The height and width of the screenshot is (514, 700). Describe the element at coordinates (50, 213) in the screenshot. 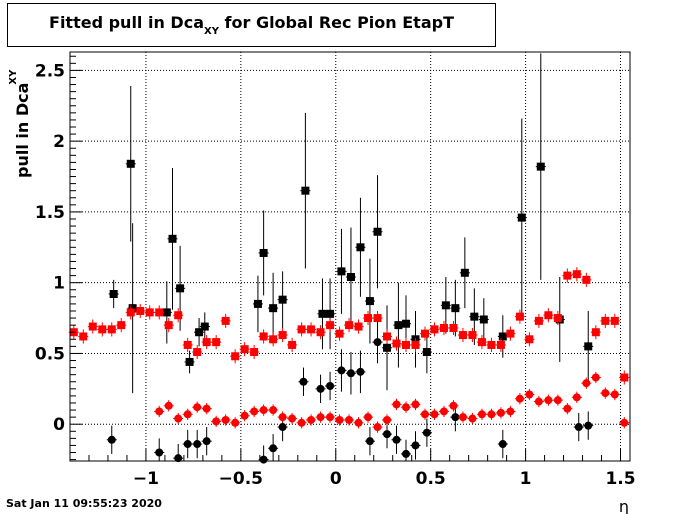

I see `y-tick-label: 1.5` at that location.